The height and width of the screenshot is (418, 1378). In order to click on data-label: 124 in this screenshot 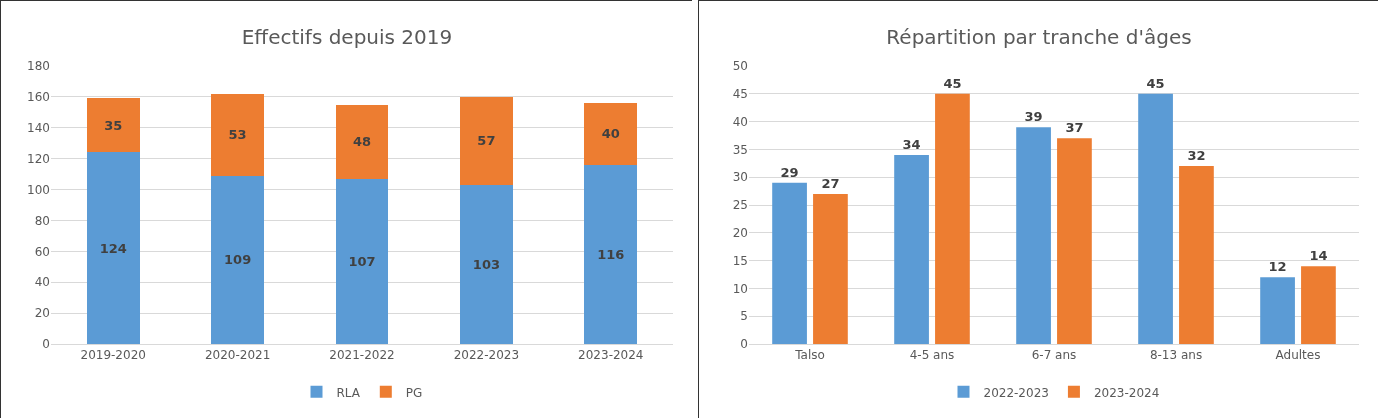, I will do `click(113, 248)`.